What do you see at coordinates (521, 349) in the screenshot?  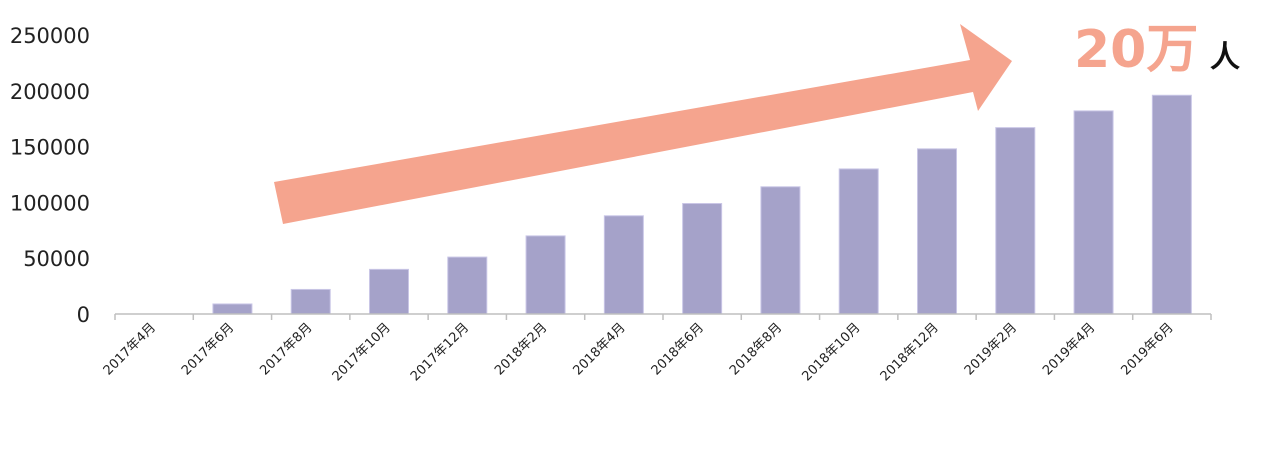 I see `x-tick-label: 2018年2月` at bounding box center [521, 349].